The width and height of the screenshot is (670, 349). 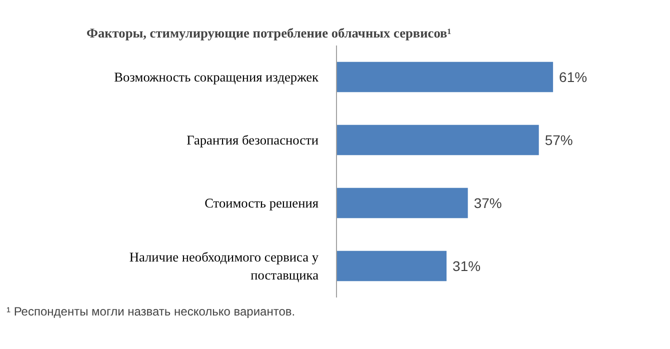 What do you see at coordinates (488, 203) in the screenshot?
I see `data-label: 37%` at bounding box center [488, 203].